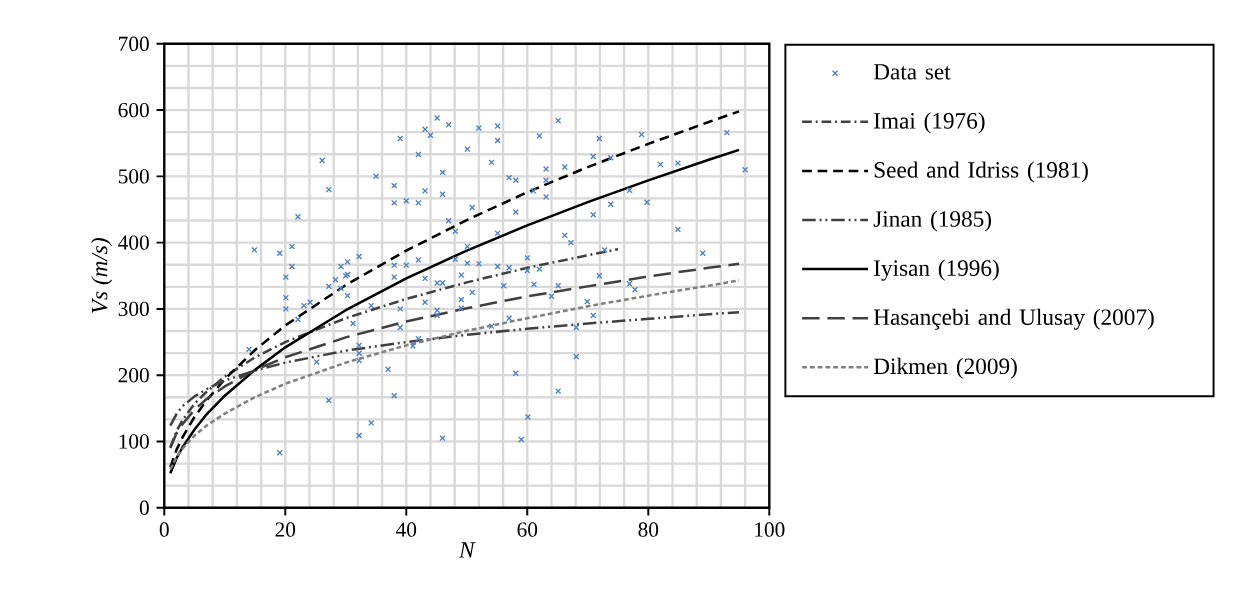 The height and width of the screenshot is (600, 1243). What do you see at coordinates (981, 172) in the screenshot?
I see `legend-label: Seed and Idriss (1981)` at bounding box center [981, 172].